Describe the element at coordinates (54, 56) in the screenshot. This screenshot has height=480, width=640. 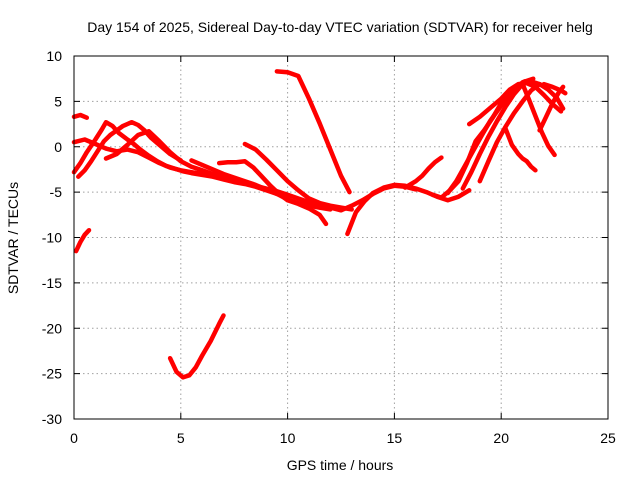
I see `y-tick-label: 10` at that location.